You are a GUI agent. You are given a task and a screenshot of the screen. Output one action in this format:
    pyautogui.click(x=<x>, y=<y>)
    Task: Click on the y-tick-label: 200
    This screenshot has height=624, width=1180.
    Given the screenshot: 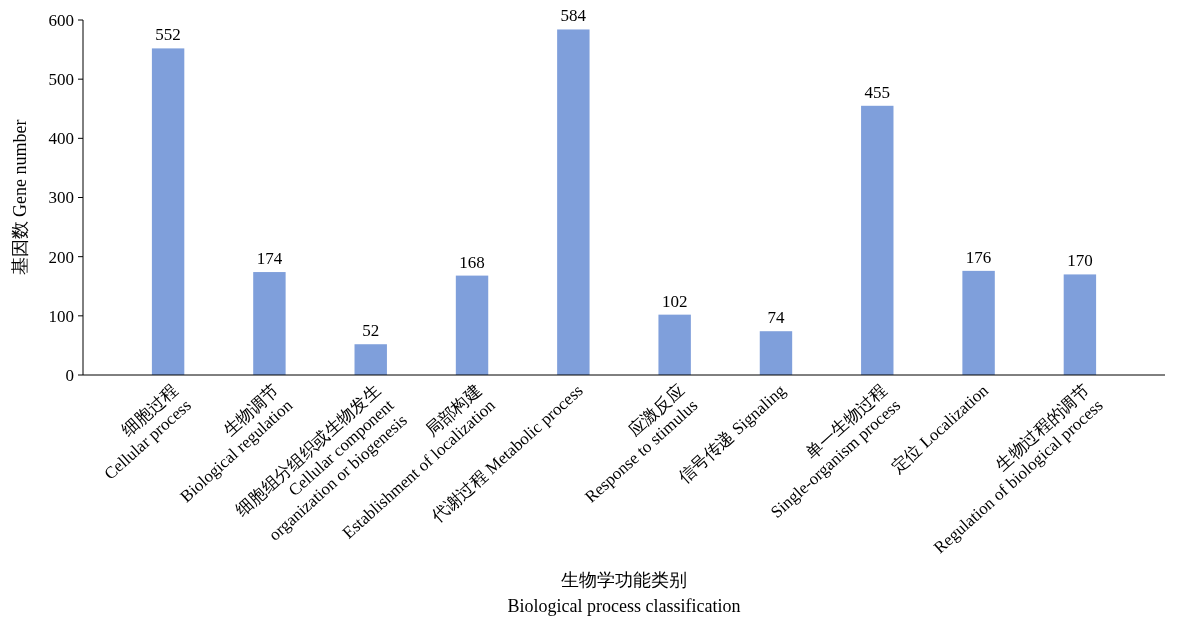 What is the action you would take?
    pyautogui.click(x=61, y=257)
    